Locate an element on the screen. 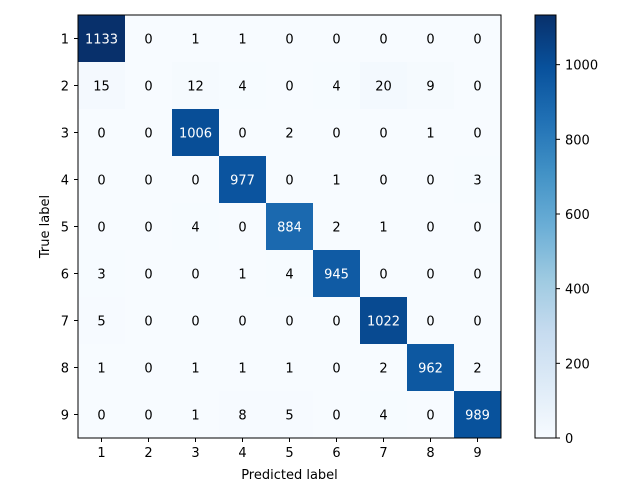 This screenshot has width=640, height=480. y-axis-label: True label is located at coordinates (45, 227).